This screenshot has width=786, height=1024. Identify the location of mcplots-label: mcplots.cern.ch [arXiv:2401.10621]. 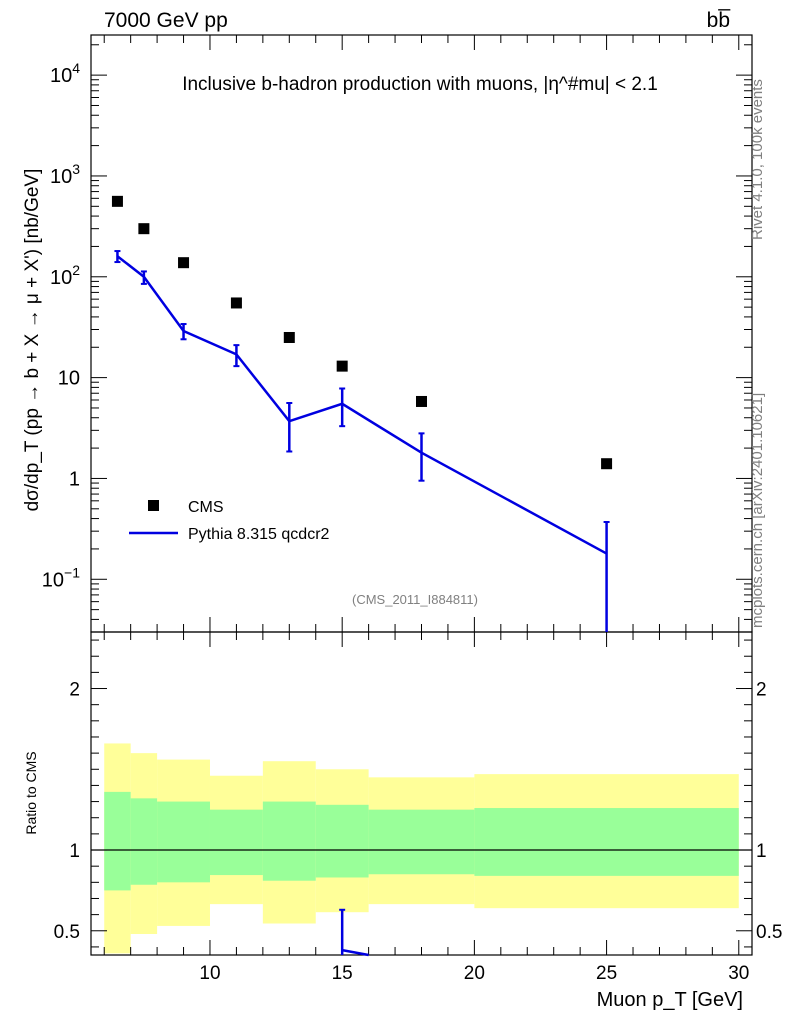
(757, 510).